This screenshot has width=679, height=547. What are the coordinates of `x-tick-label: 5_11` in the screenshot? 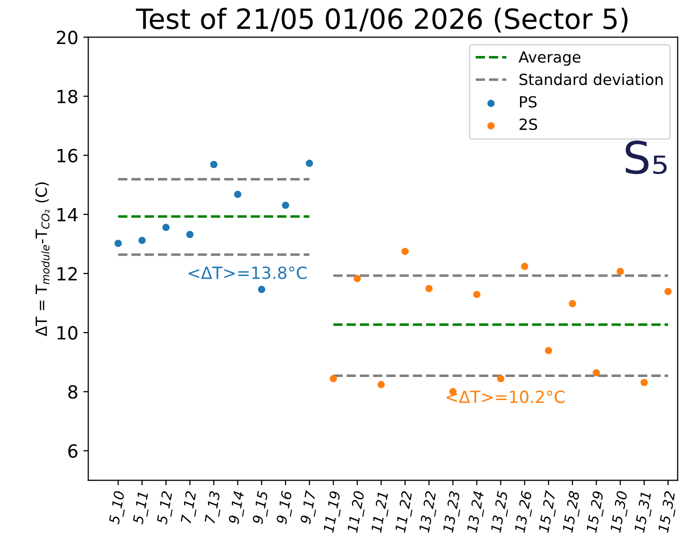 It's located at (142, 508).